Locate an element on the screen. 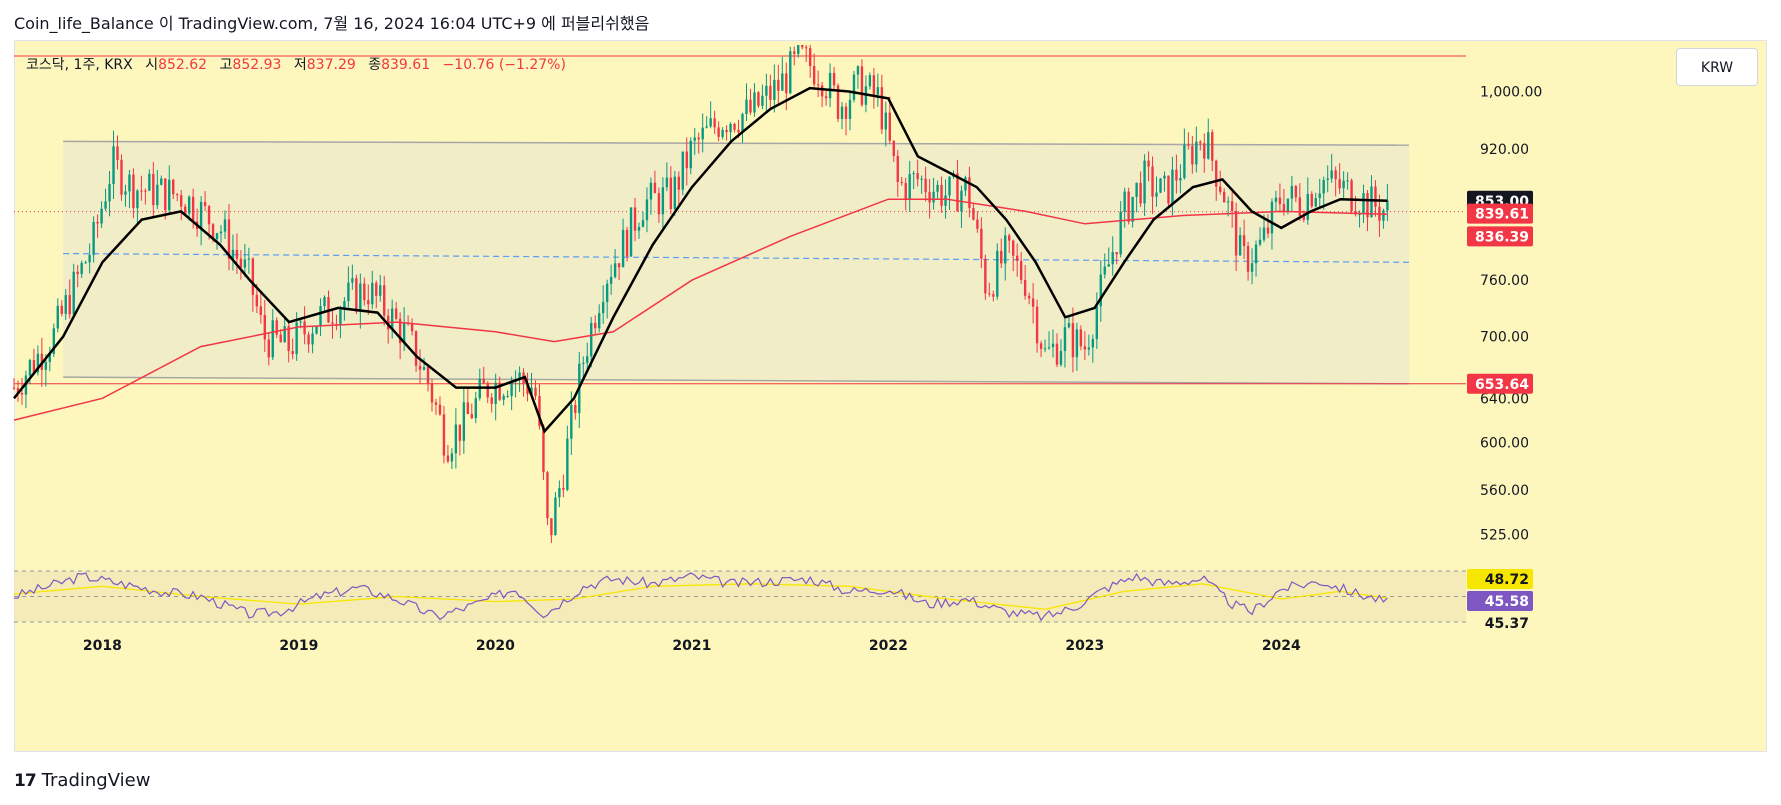 This screenshot has height=805, width=1781. legend-symbol: 코스닥, 1주, KRX is located at coordinates (79, 65).